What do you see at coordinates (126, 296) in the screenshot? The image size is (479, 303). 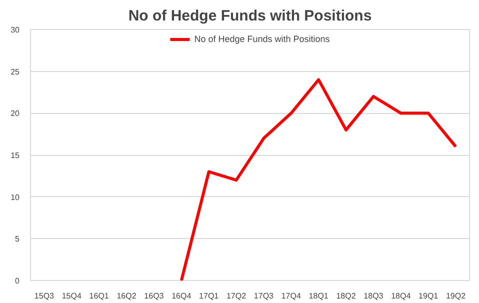 I see `x-tick-label: 16Q2` at bounding box center [126, 296].